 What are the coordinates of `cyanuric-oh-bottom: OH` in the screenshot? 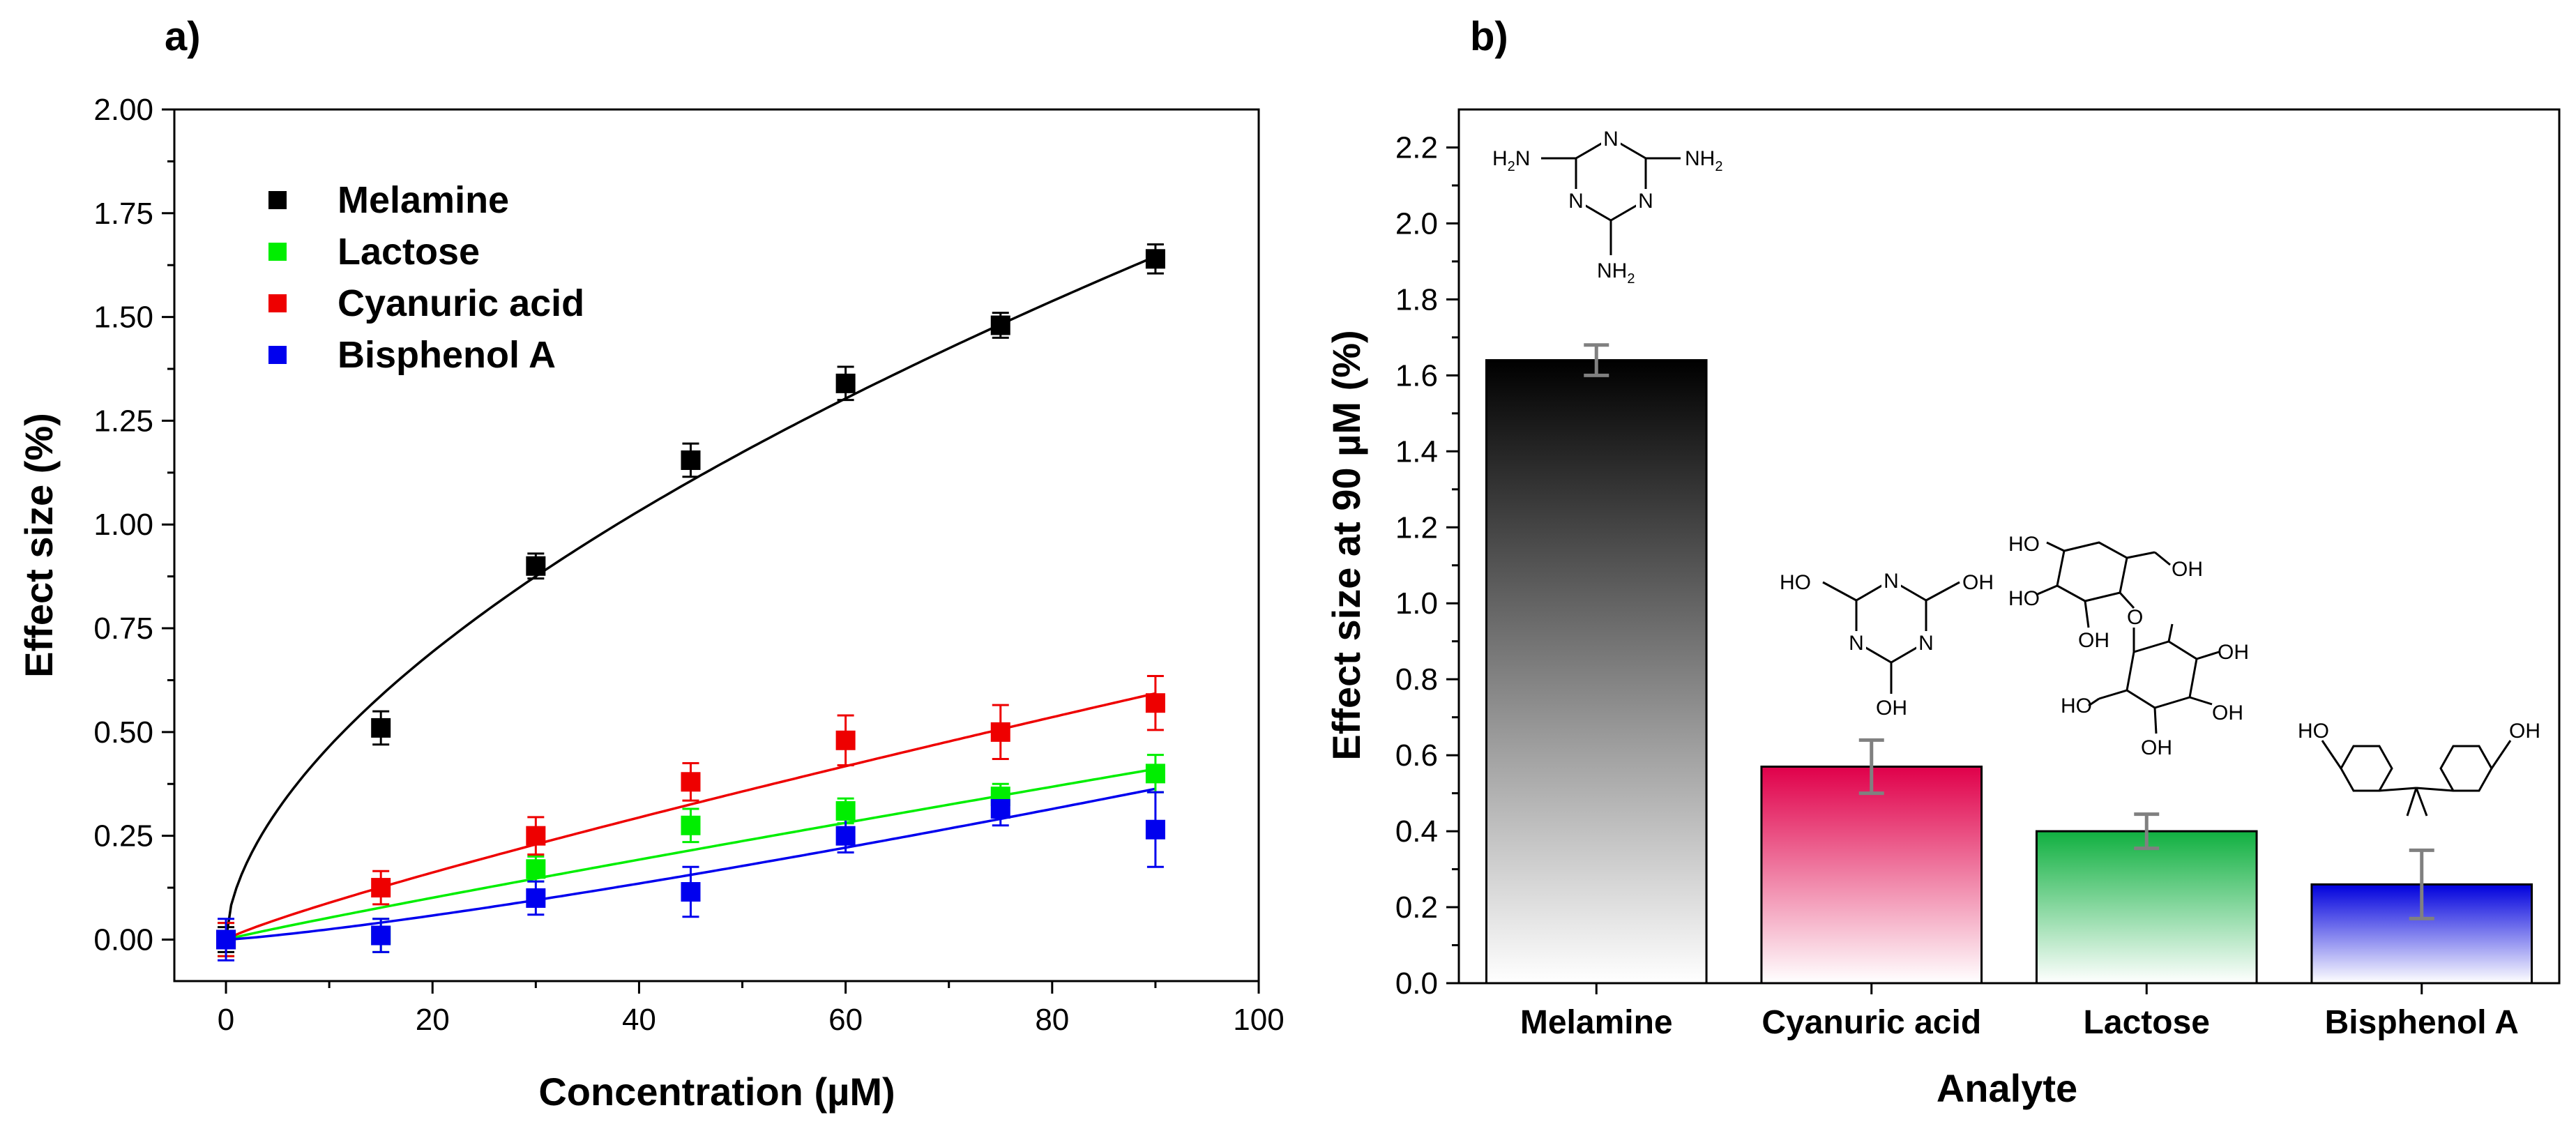 It's located at (1891, 708).